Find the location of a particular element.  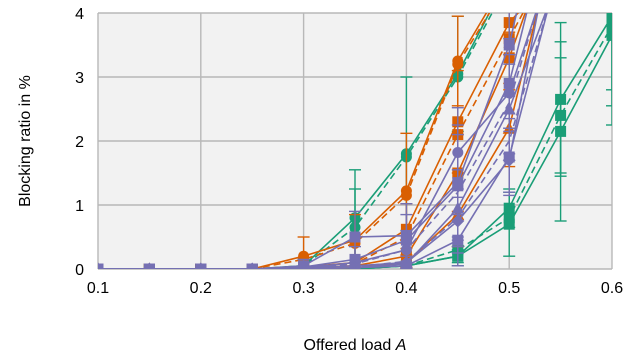

x-tick-label: 0.6 is located at coordinates (612, 288).